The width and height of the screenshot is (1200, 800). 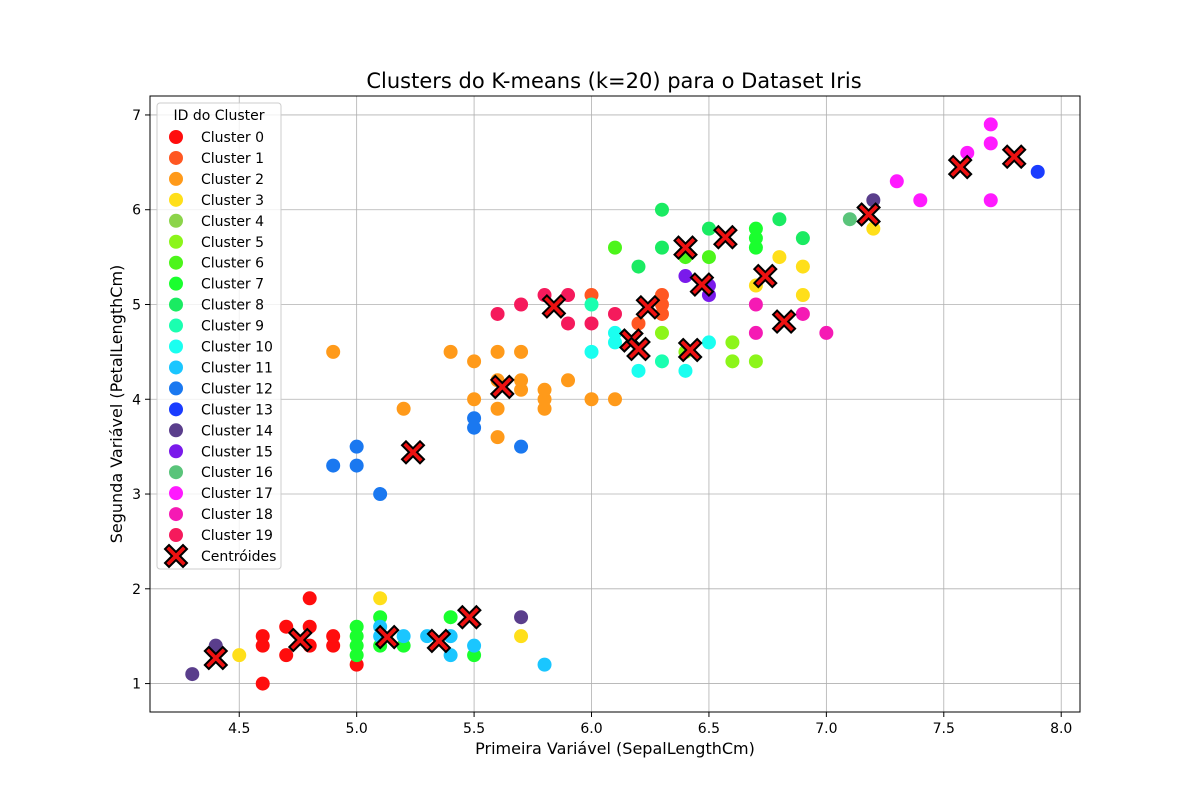 I want to click on legend-label: Cluster 1, so click(x=232, y=159).